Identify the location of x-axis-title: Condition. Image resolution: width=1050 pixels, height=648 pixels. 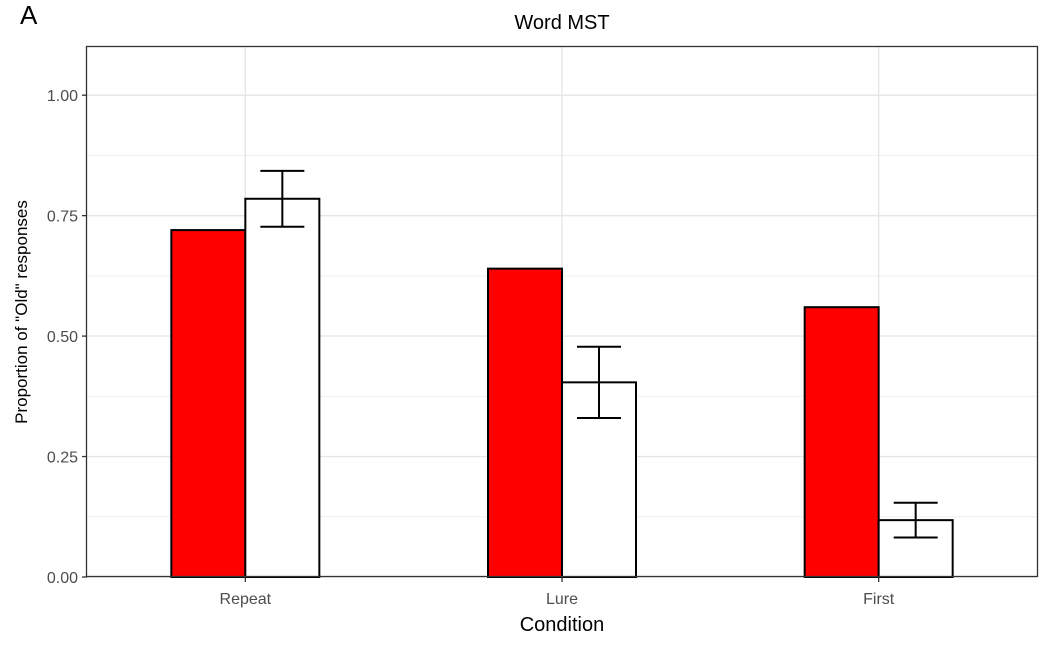
(562, 625).